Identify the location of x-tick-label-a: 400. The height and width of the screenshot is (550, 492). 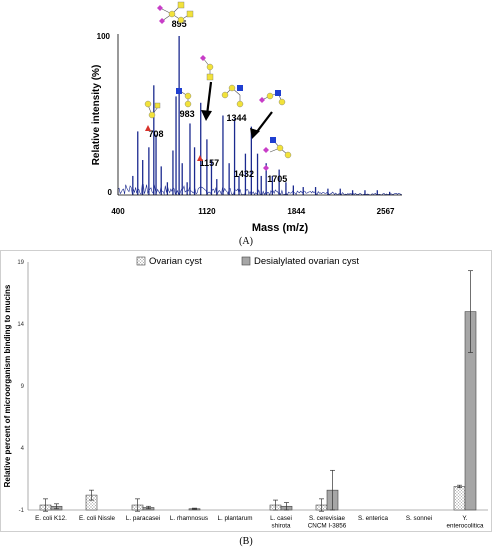
(118, 211).